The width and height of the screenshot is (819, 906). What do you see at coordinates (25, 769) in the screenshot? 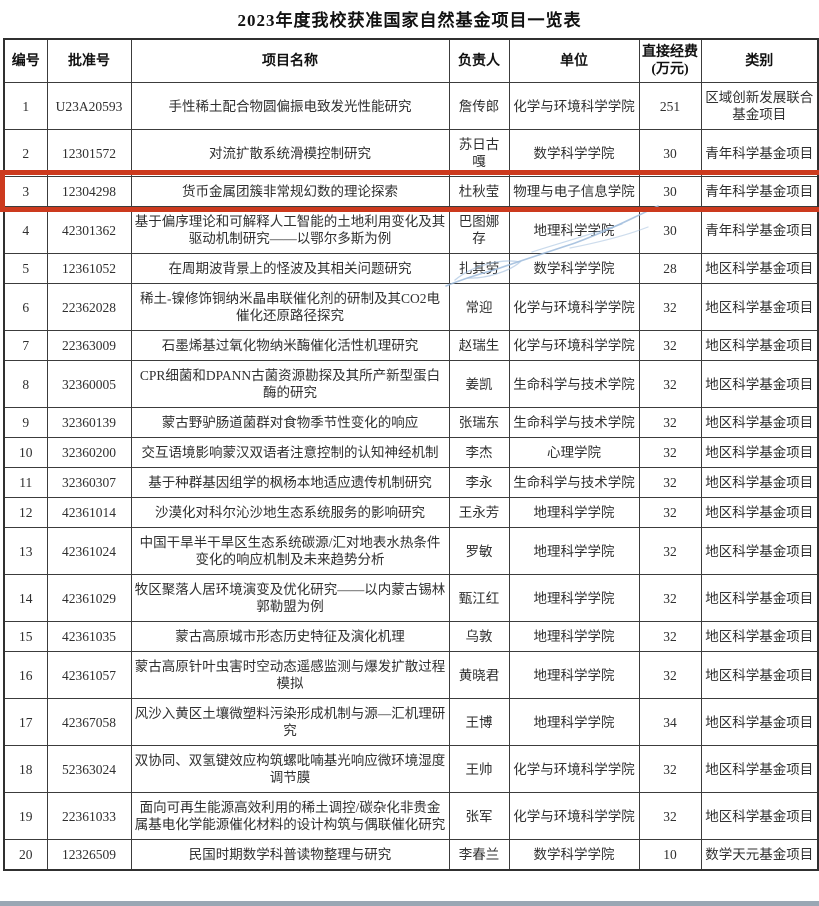
I see `cell-no: 18` at bounding box center [25, 769].